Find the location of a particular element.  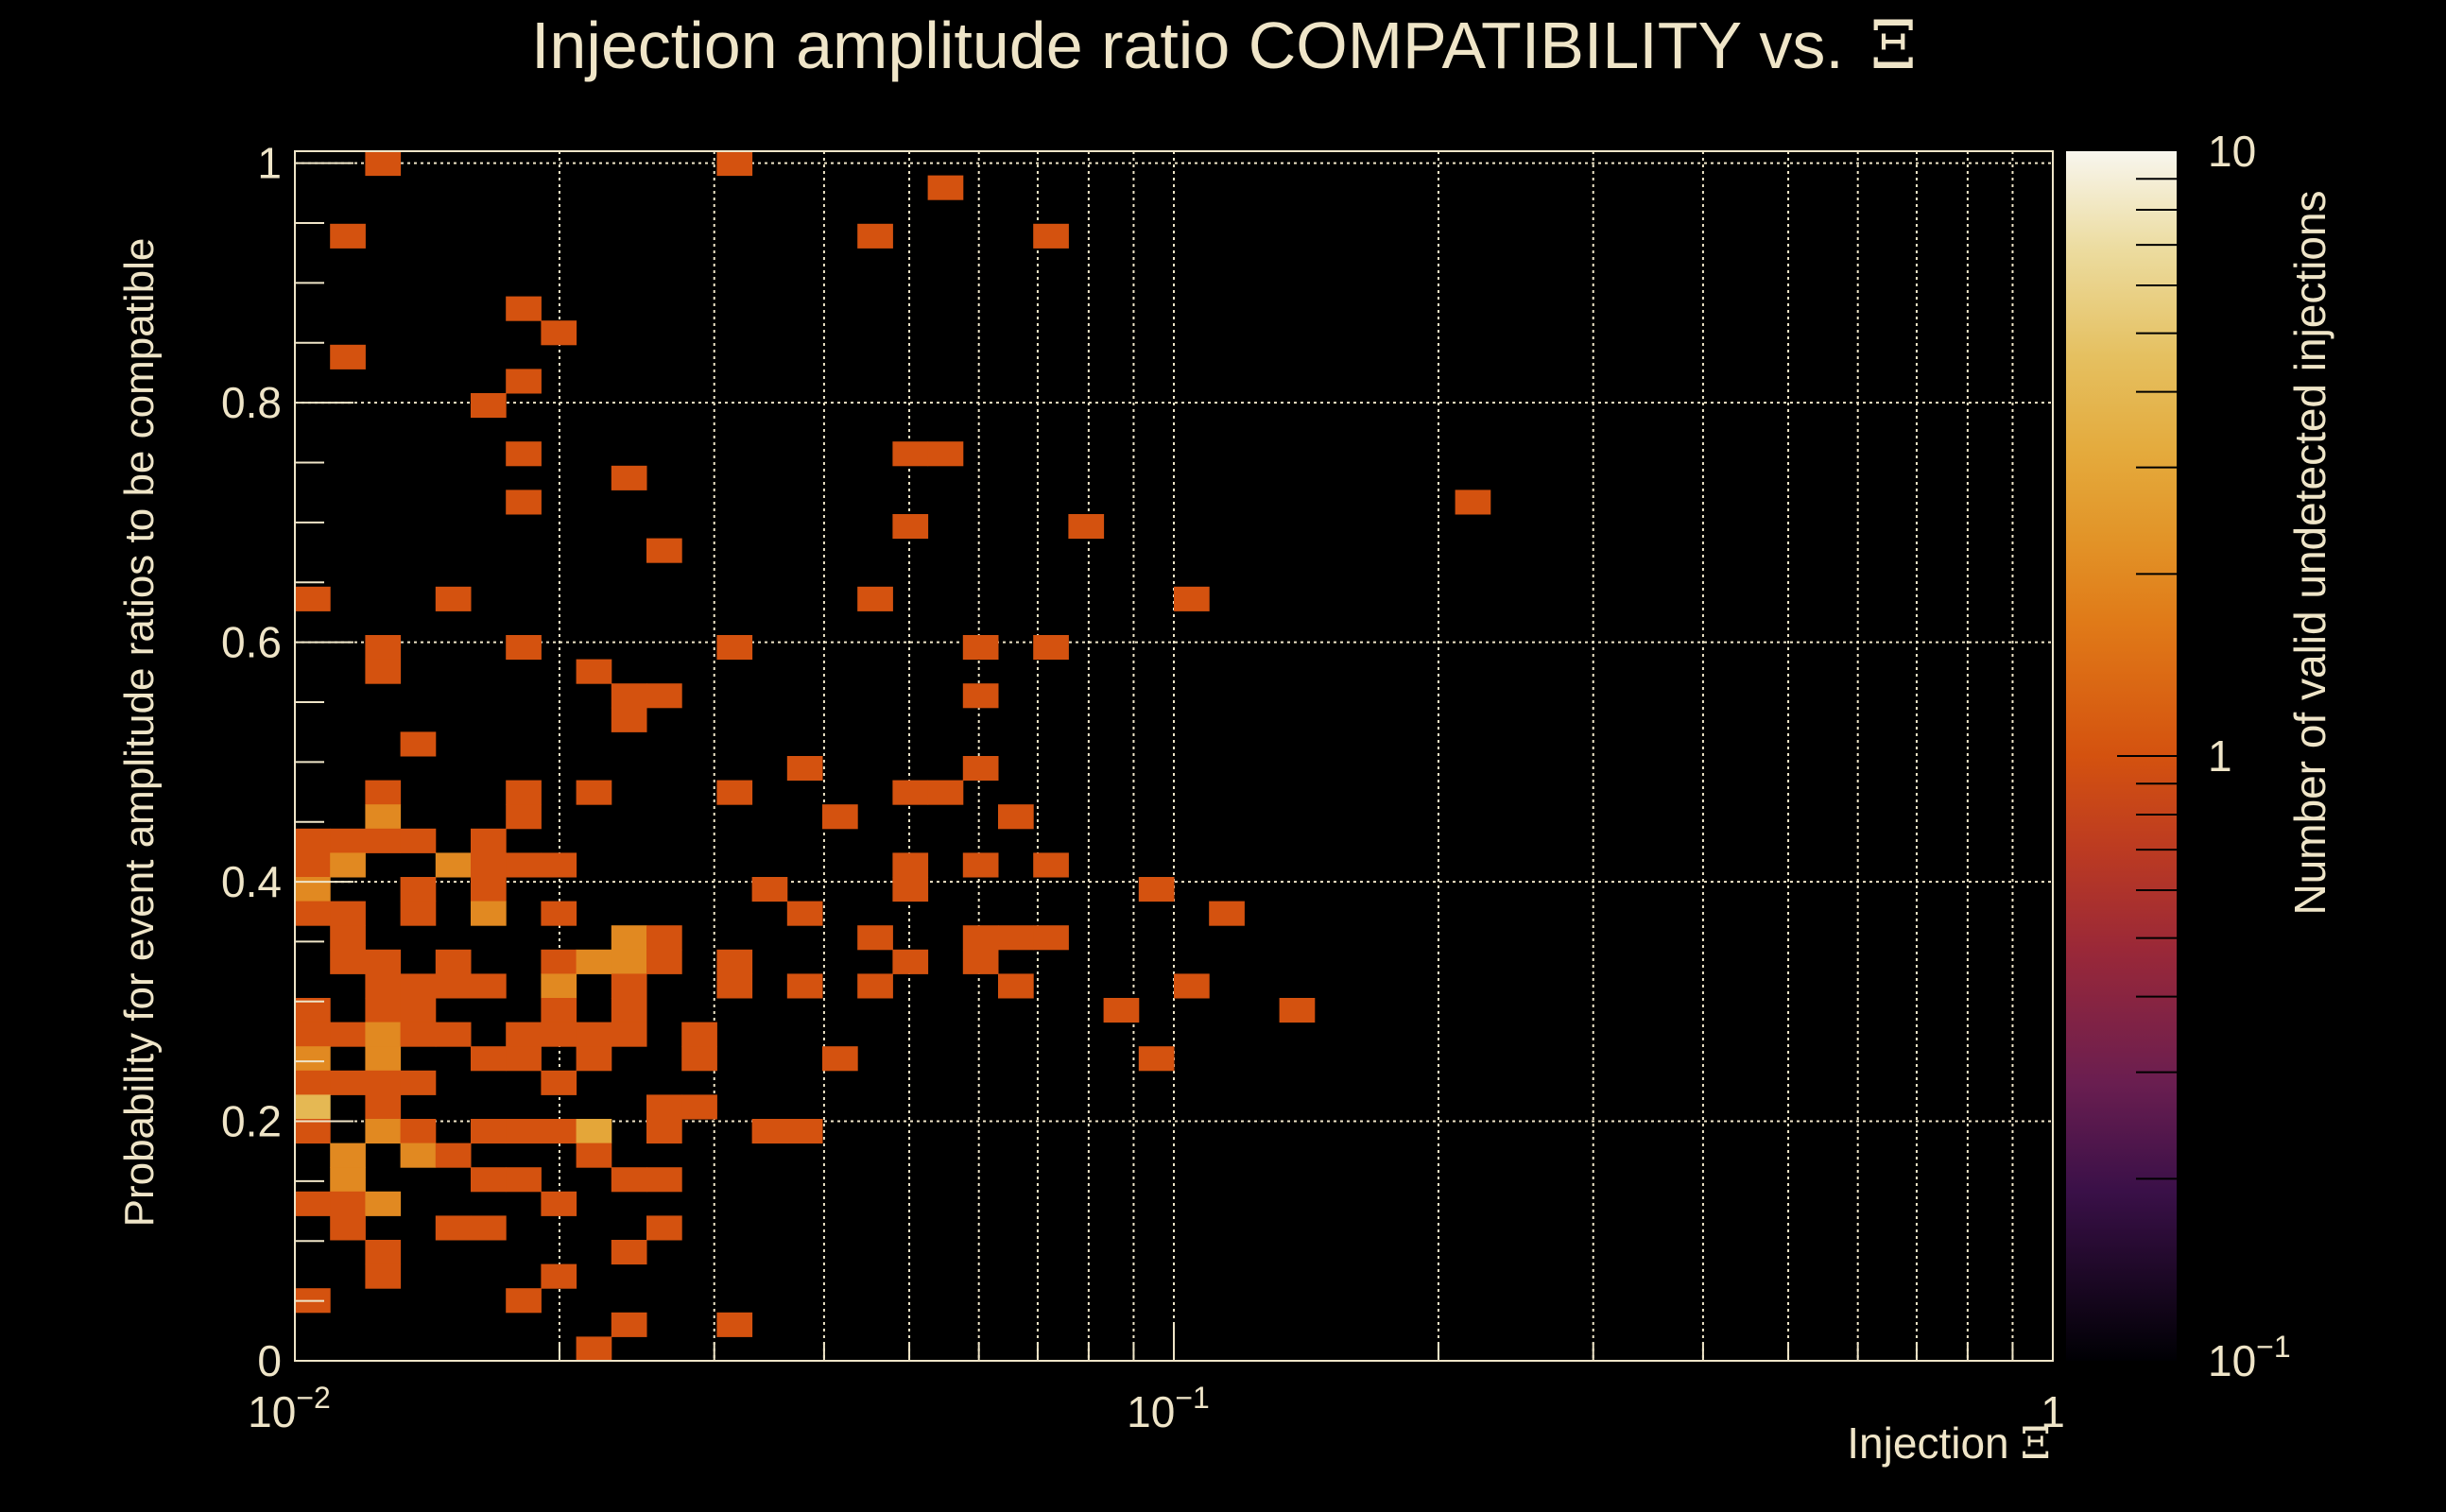

x-tick-exponent: −1 is located at coordinates (1192, 1398).